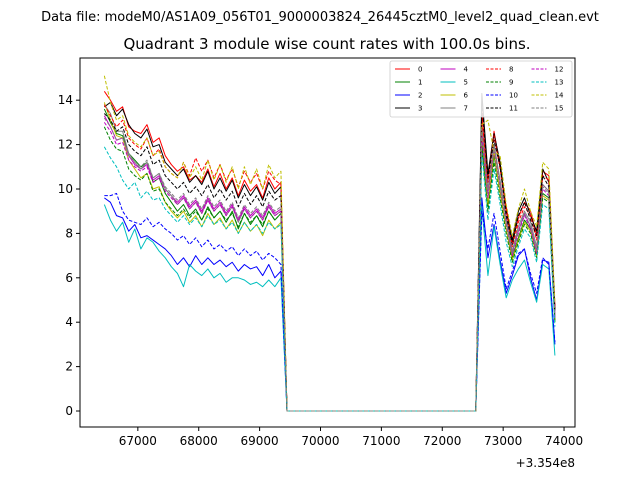 This screenshot has height=480, width=640. Describe the element at coordinates (420, 83) in the screenshot. I see `legend-label-1: 1` at that location.